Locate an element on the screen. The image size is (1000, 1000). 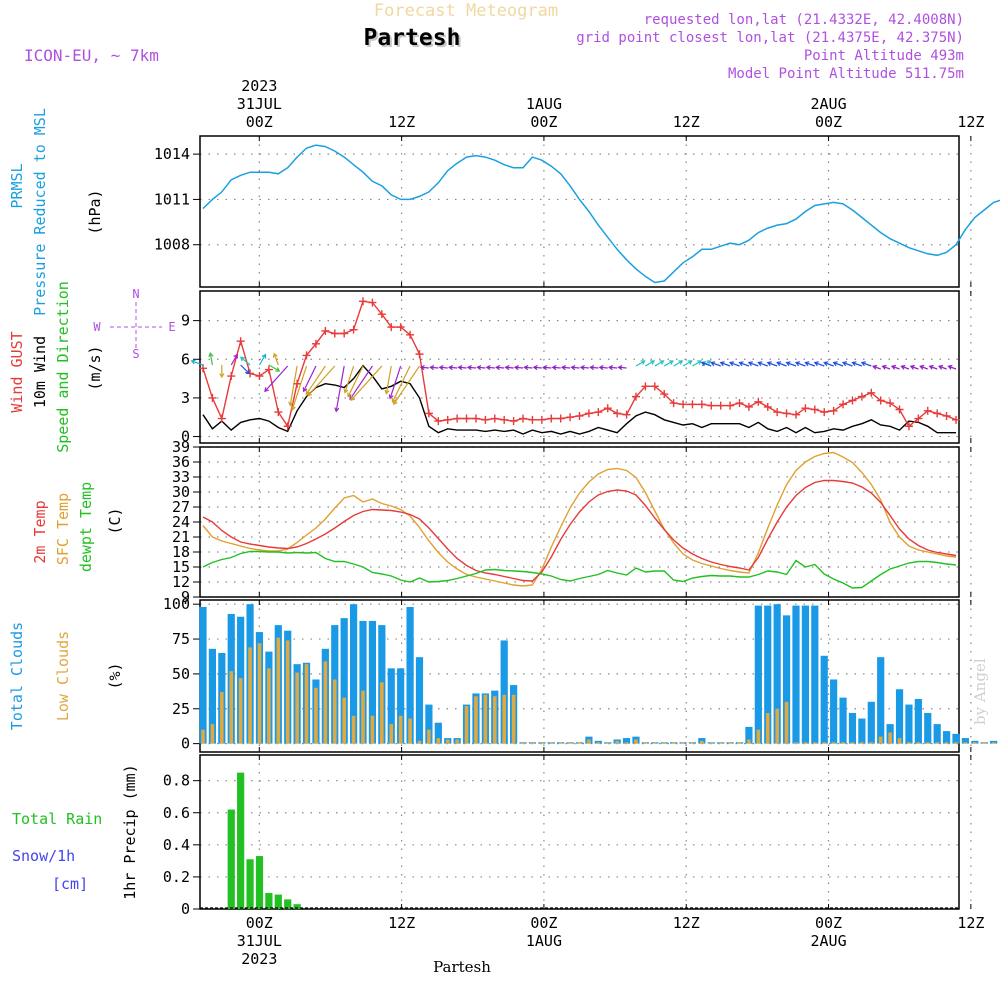
bottom-time-label: 12Z is located at coordinates (970, 923).